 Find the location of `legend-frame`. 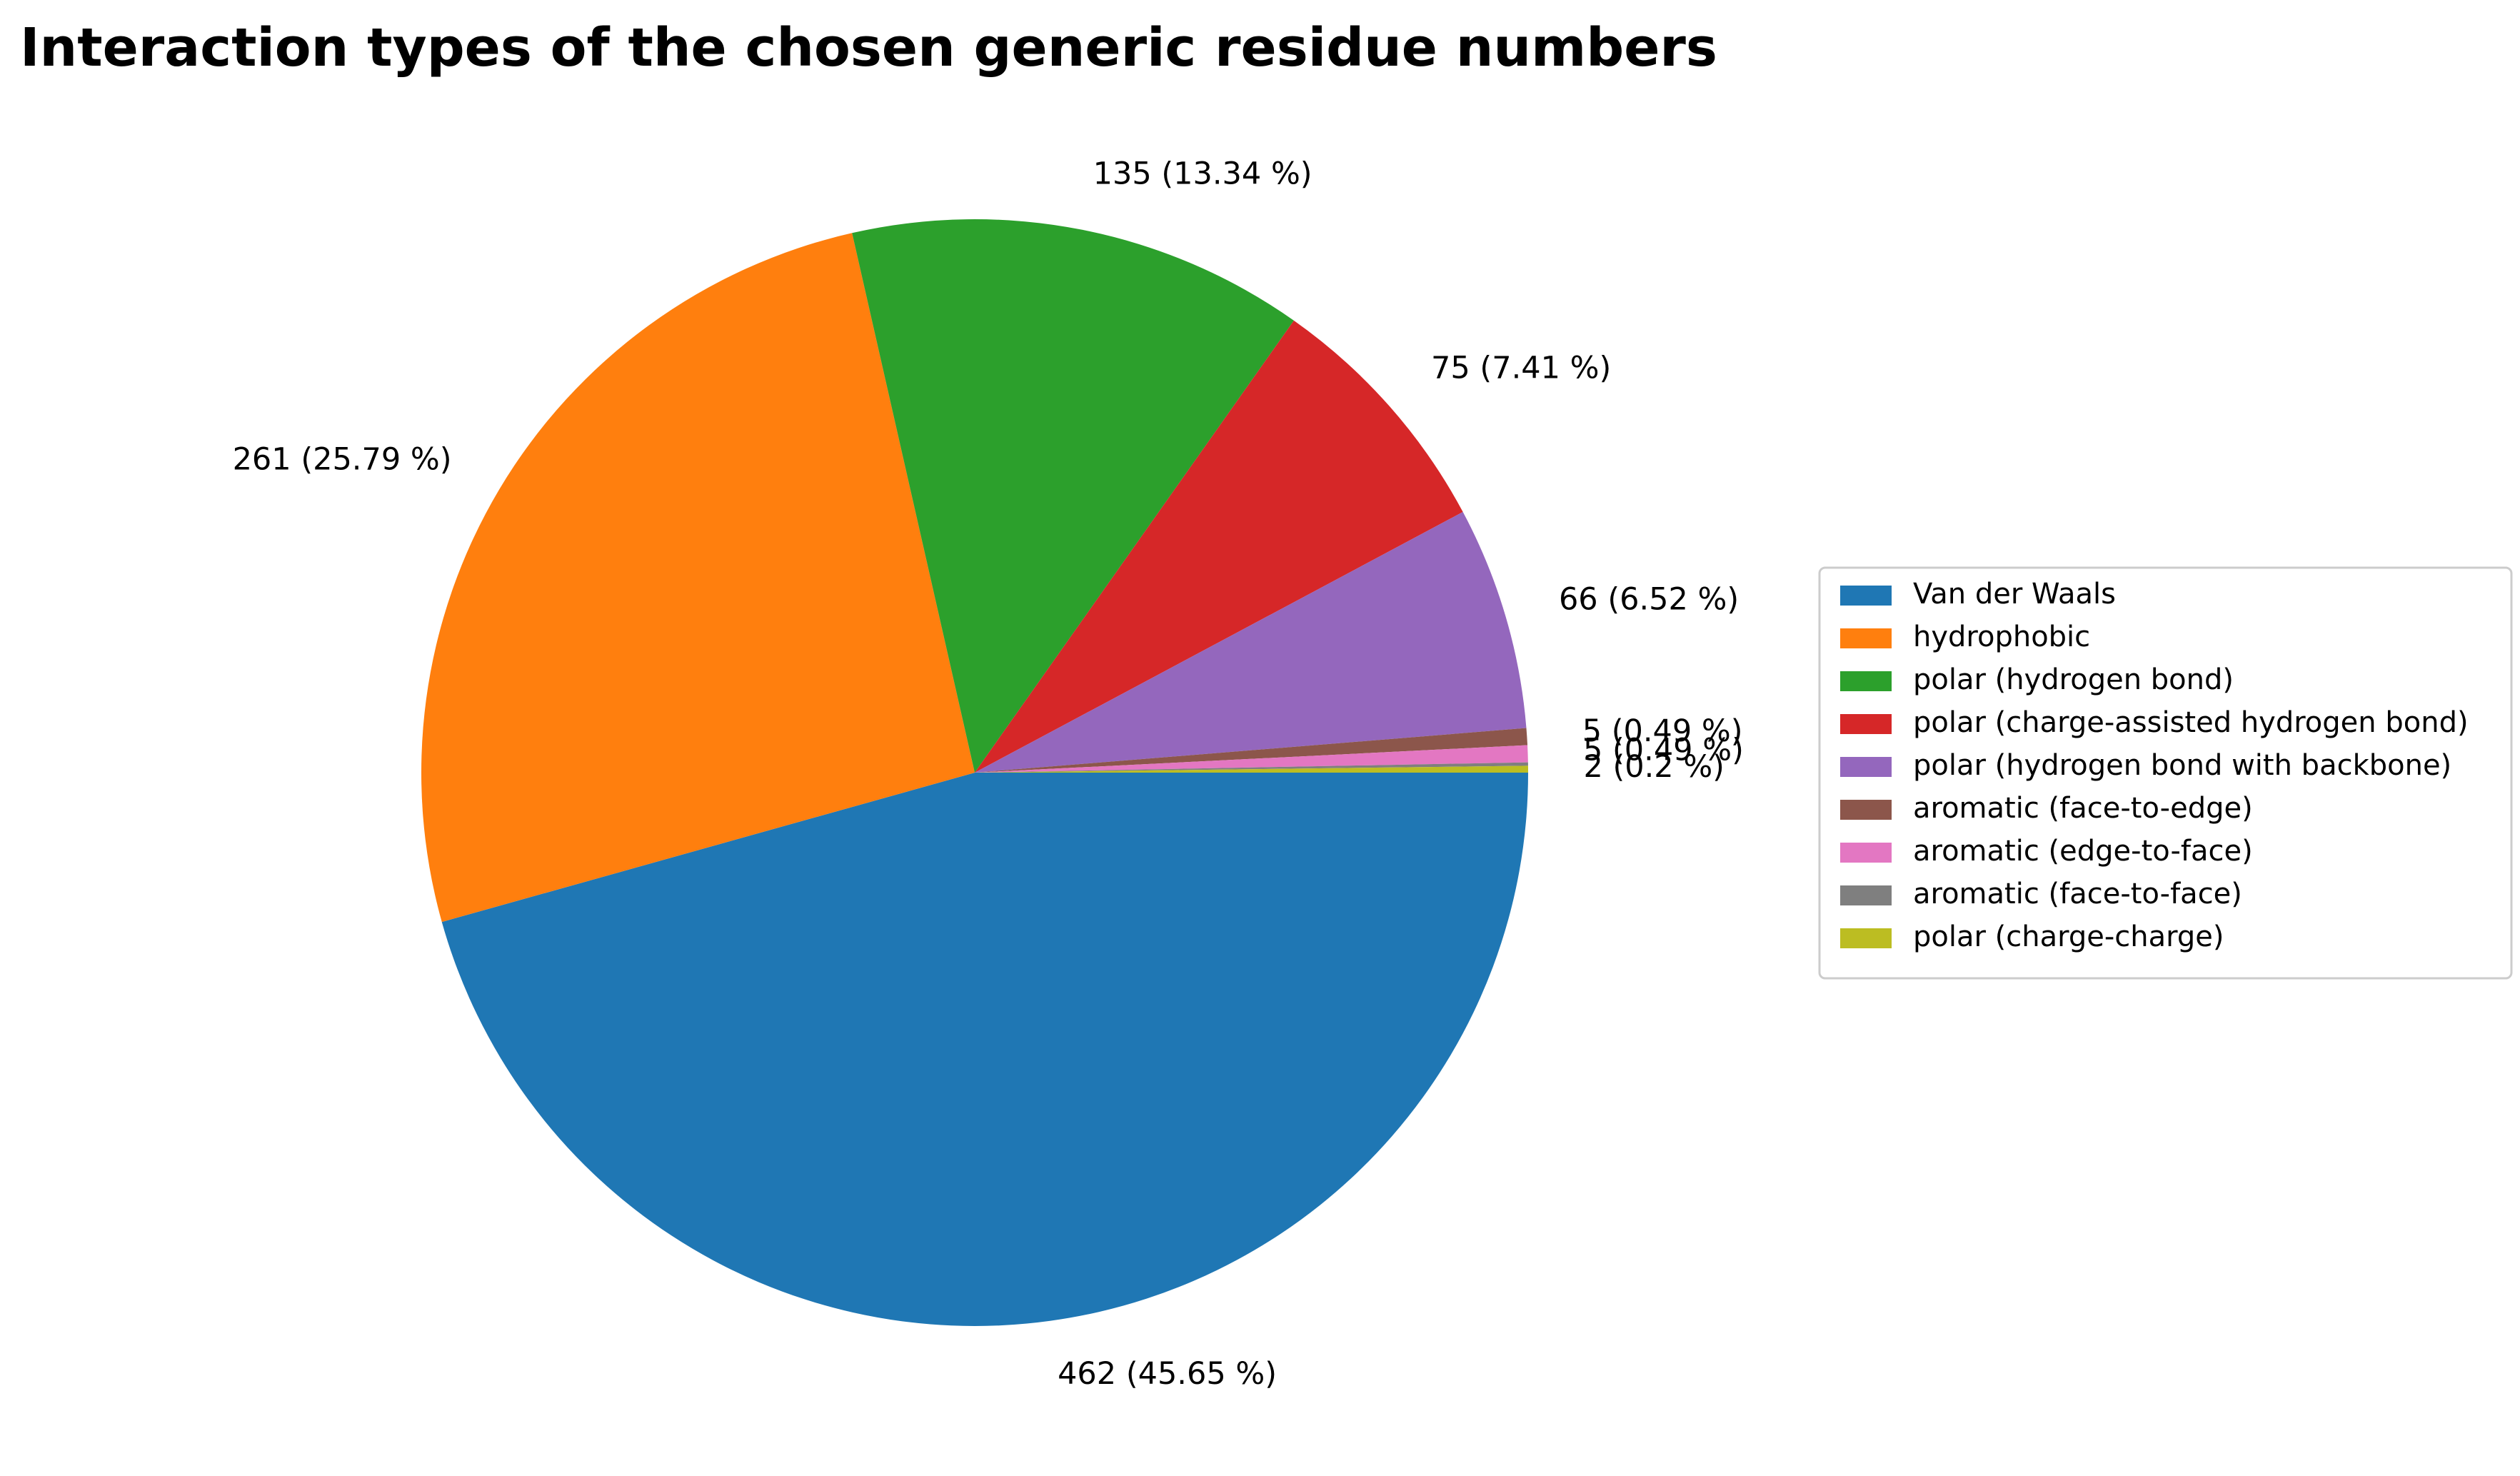

legend-frame is located at coordinates (2165, 773).